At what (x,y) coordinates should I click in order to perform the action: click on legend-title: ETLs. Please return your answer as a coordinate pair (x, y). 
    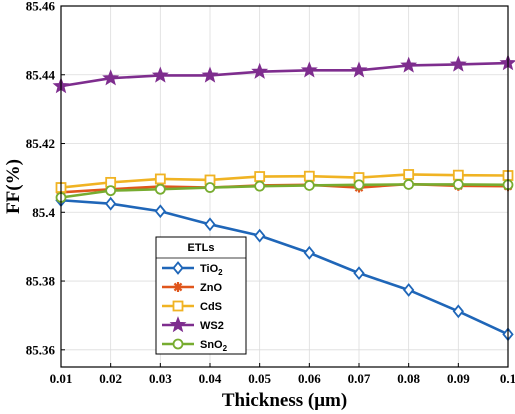
    Looking at the image, I should click on (201, 248).